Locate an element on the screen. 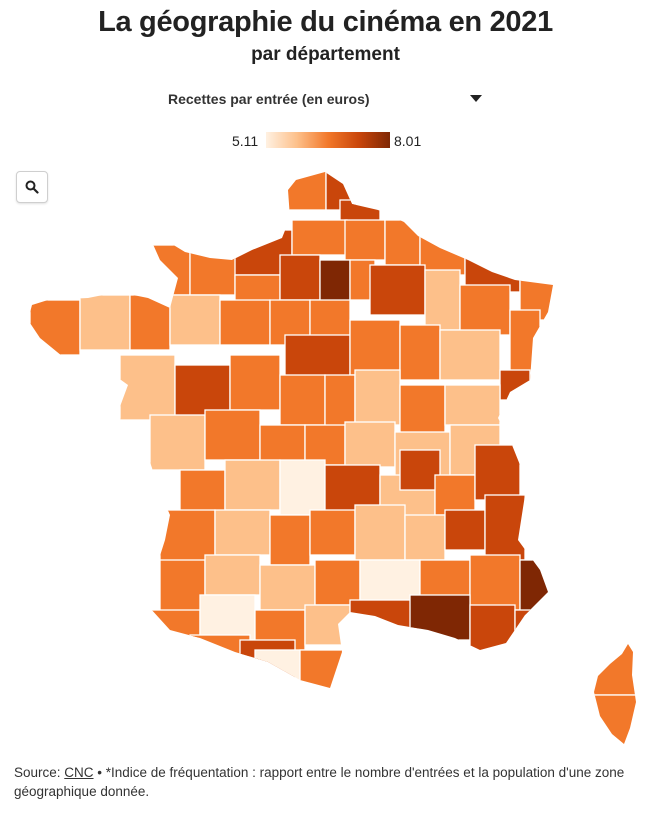 This screenshot has height=823, width=651. corsica-departments is located at coordinates (615, 697).